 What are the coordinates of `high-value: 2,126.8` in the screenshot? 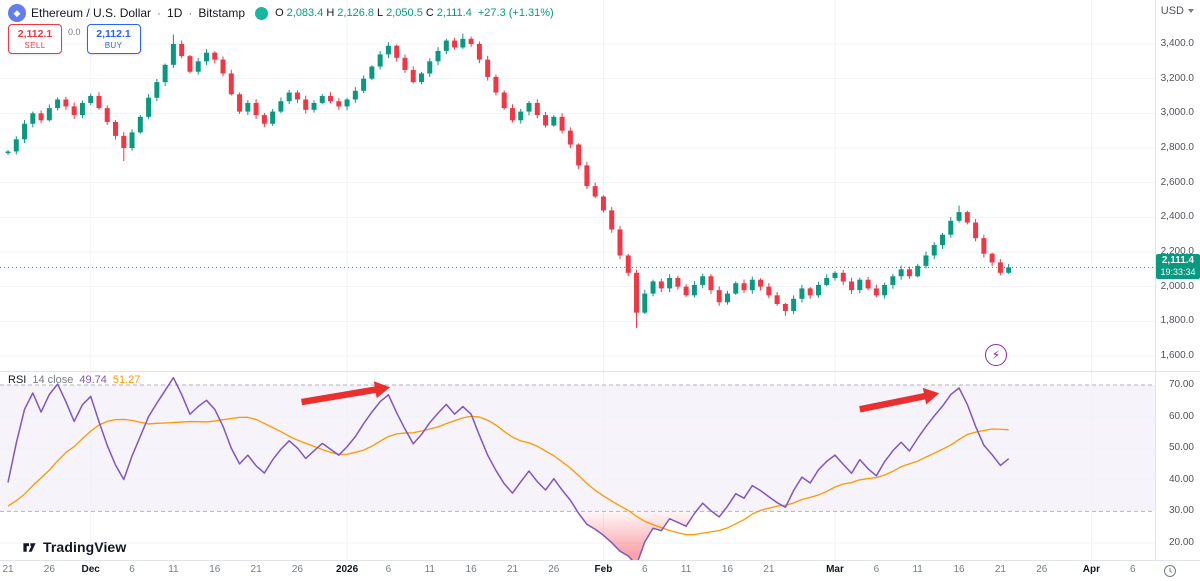 It's located at (355, 13).